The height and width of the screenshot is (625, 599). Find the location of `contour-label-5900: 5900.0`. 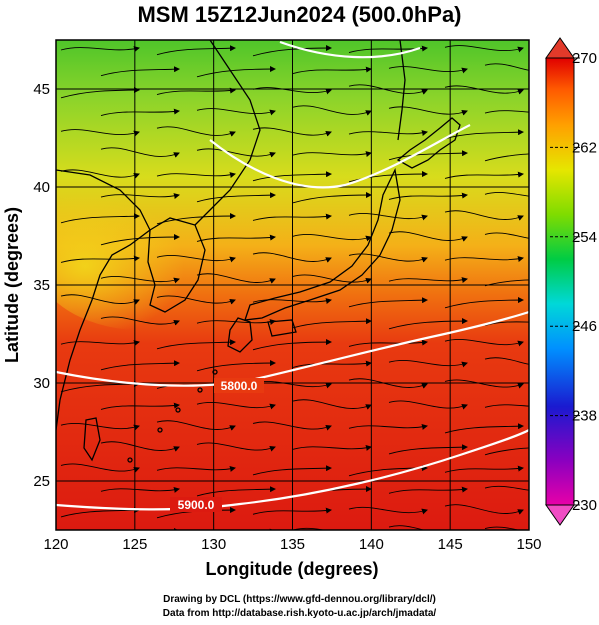

contour-label-5900: 5900.0 is located at coordinates (196, 505).